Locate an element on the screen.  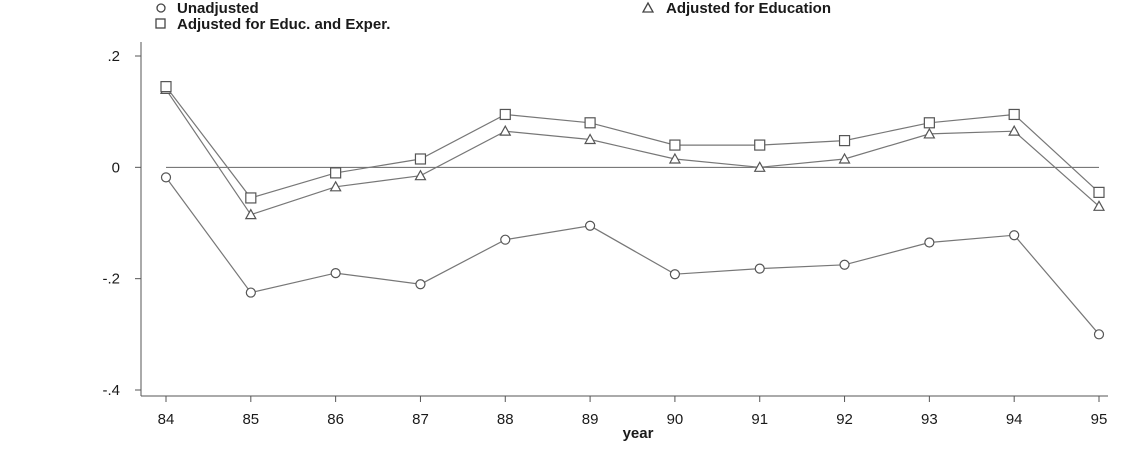
x-tick-label: 89 is located at coordinates (590, 419).